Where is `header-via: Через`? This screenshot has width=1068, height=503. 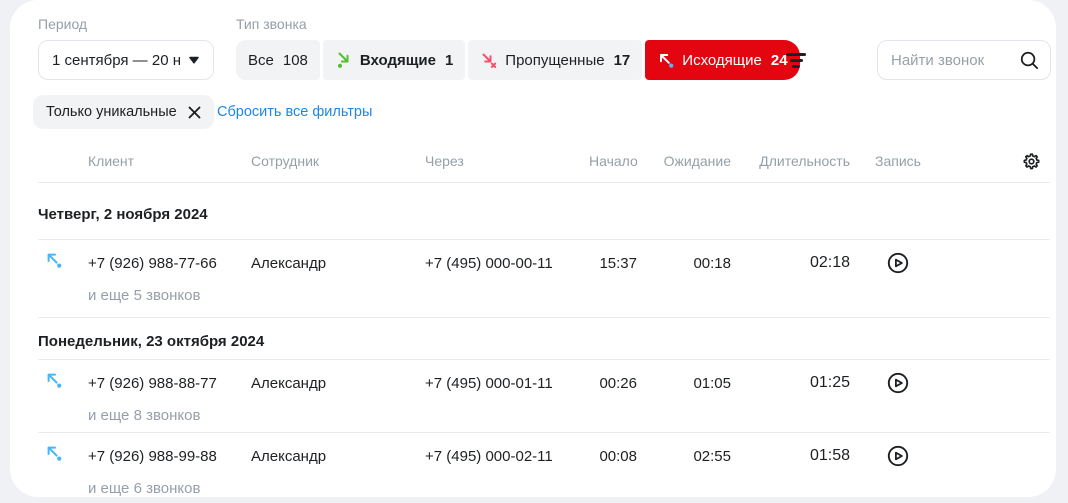
header-via: Через is located at coordinates (444, 161).